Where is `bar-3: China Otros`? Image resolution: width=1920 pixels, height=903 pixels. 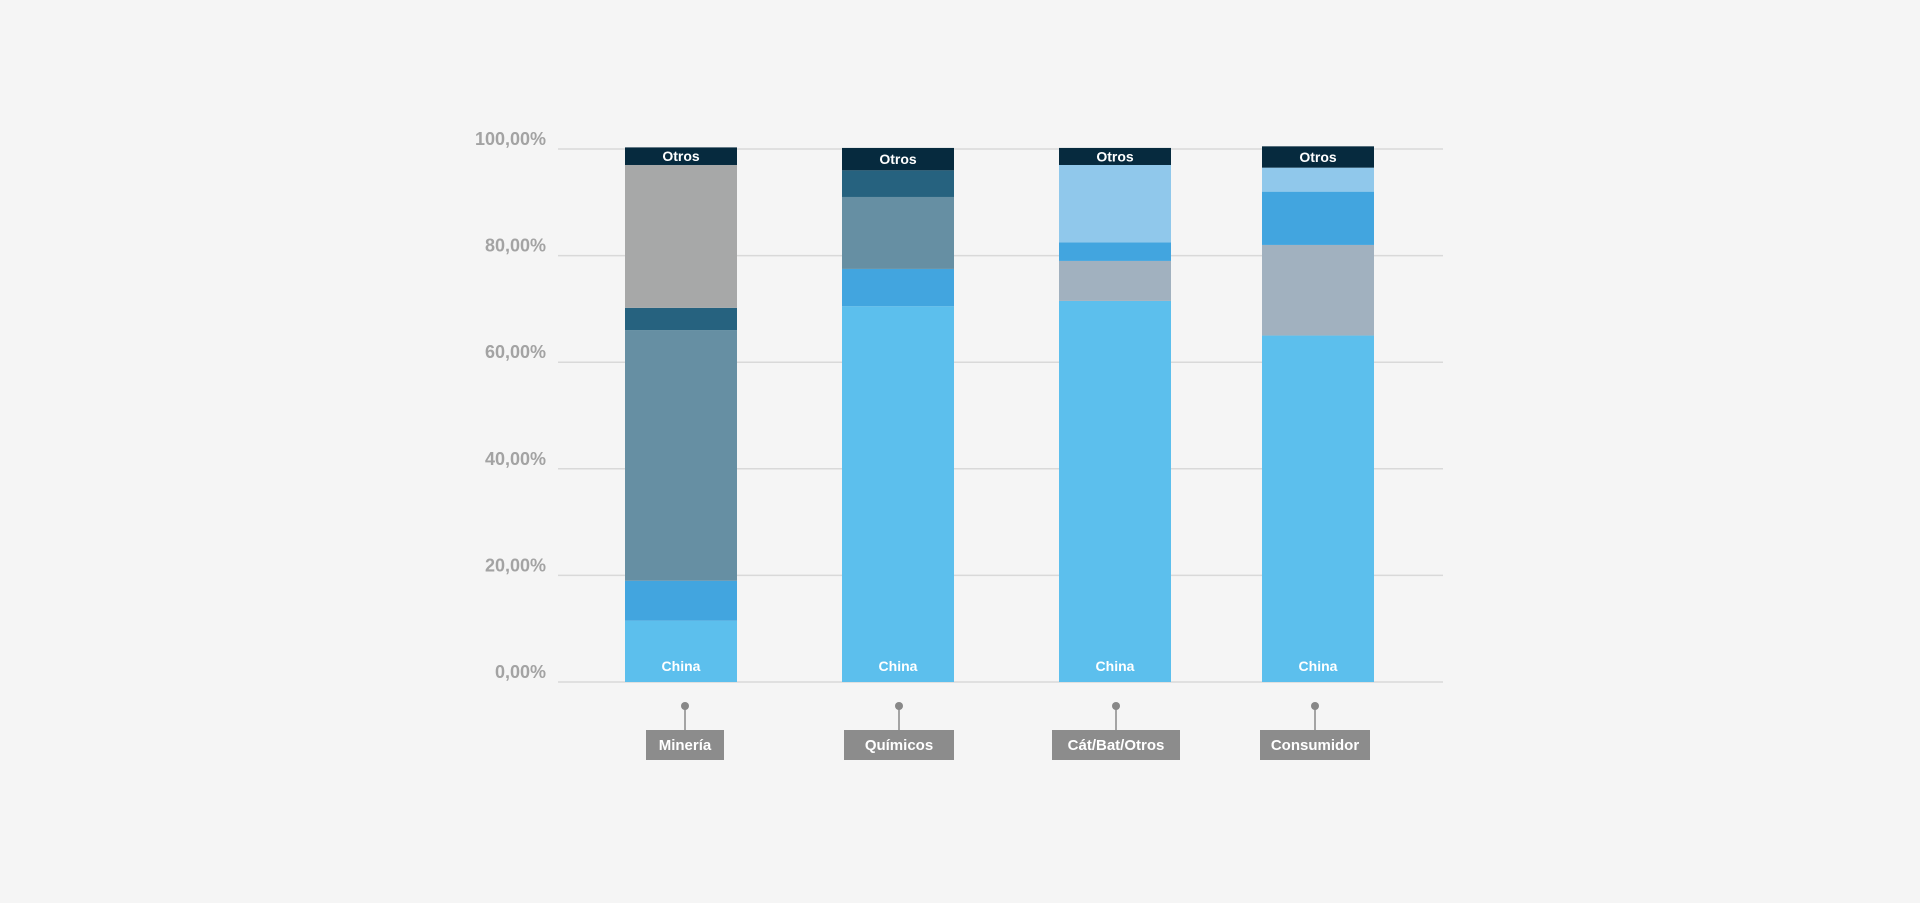 bar-3: China Otros is located at coordinates (1115, 414).